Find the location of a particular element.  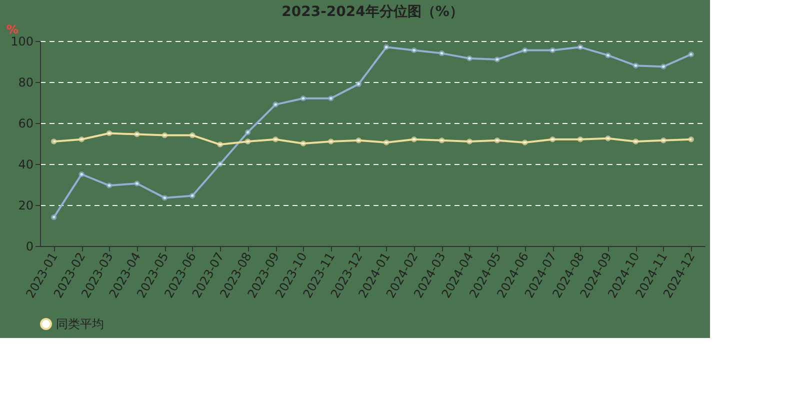

chart-title: 2023-2024年分位图（%） is located at coordinates (373, 12).